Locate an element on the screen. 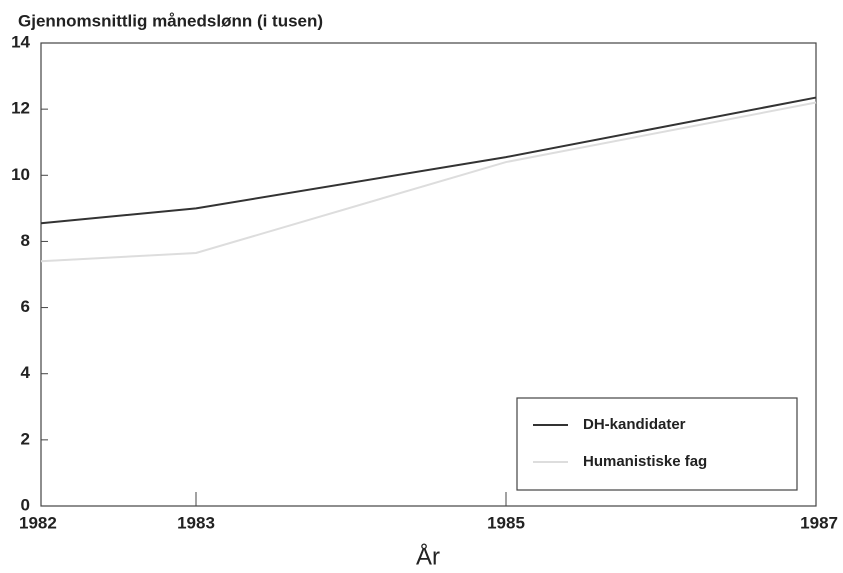 The height and width of the screenshot is (573, 843). x-tick-label: 1982 is located at coordinates (38, 522).